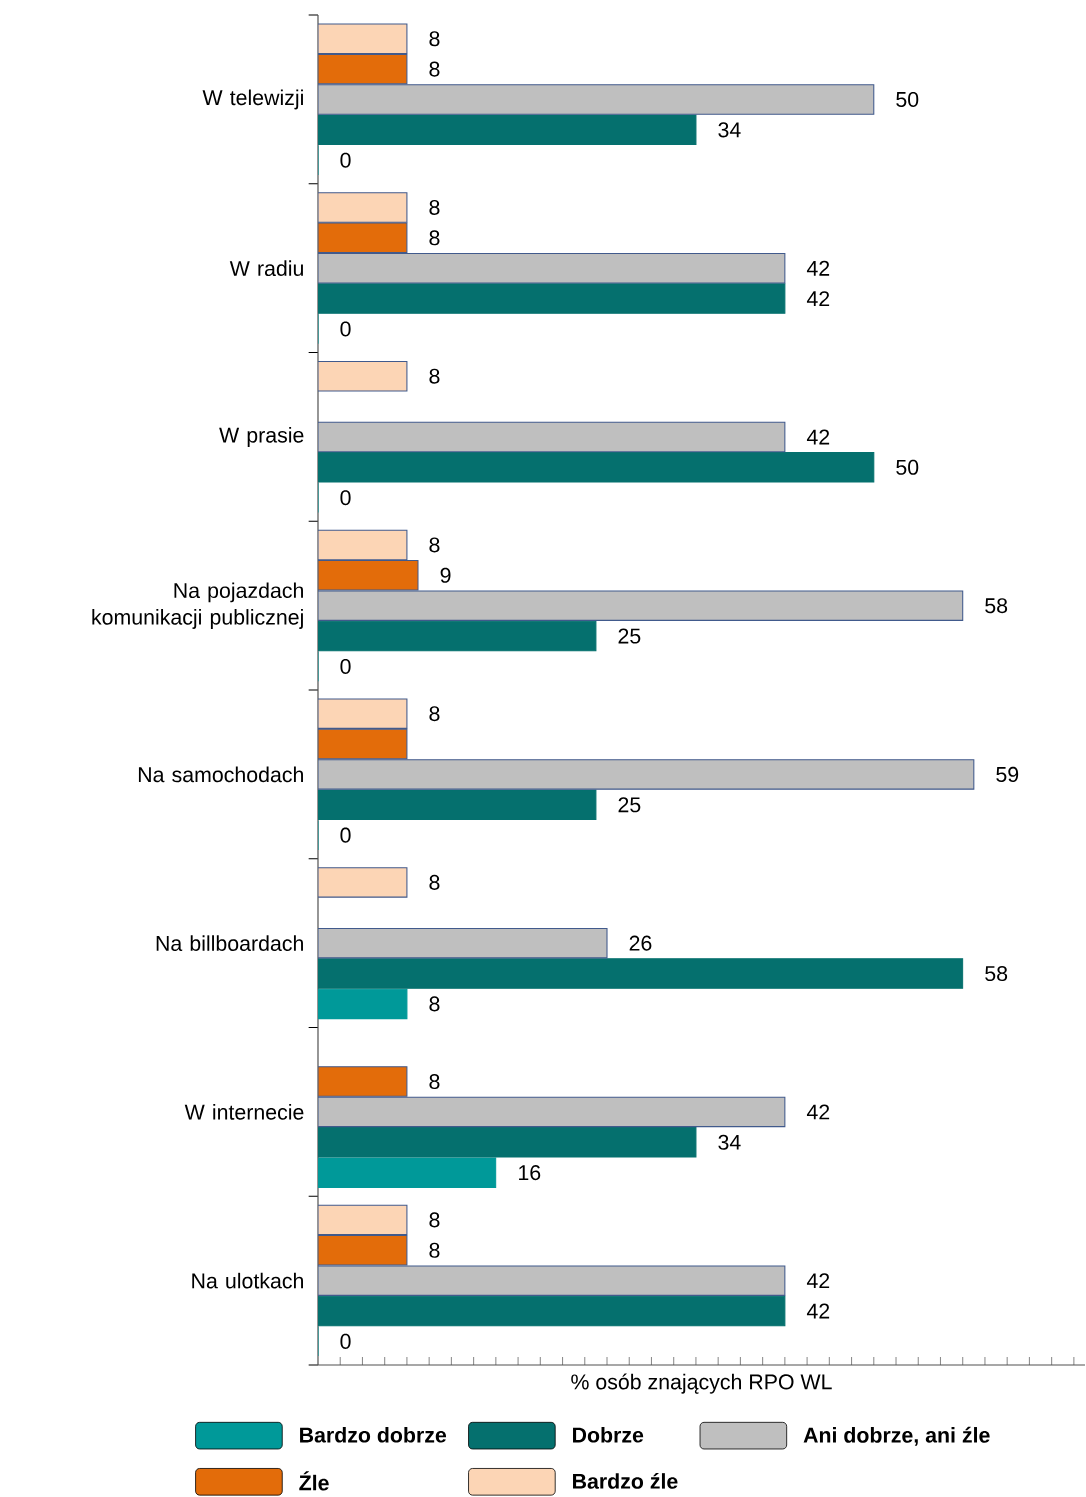 This screenshot has width=1086, height=1497. Describe the element at coordinates (445, 575) in the screenshot. I see `data-label: 9` at that location.